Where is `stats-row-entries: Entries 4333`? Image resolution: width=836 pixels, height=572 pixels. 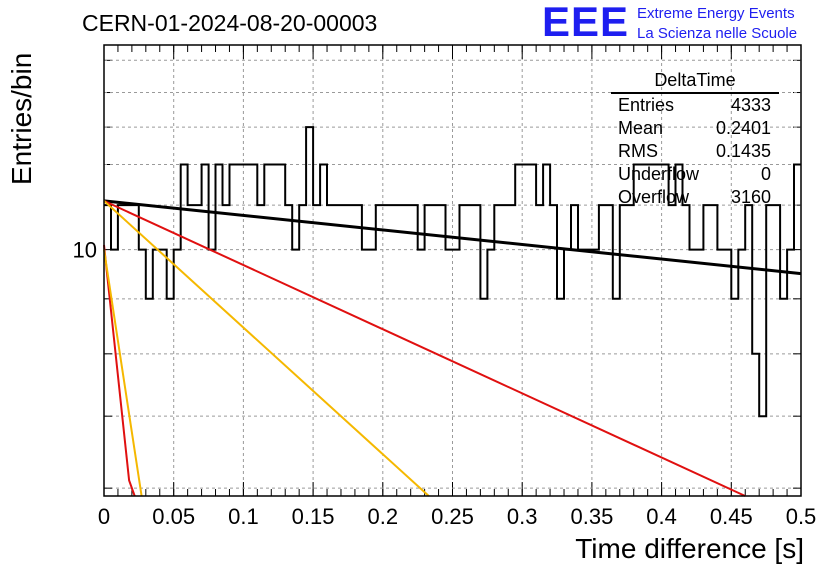 stats-row-entries: Entries 4333 is located at coordinates (695, 105).